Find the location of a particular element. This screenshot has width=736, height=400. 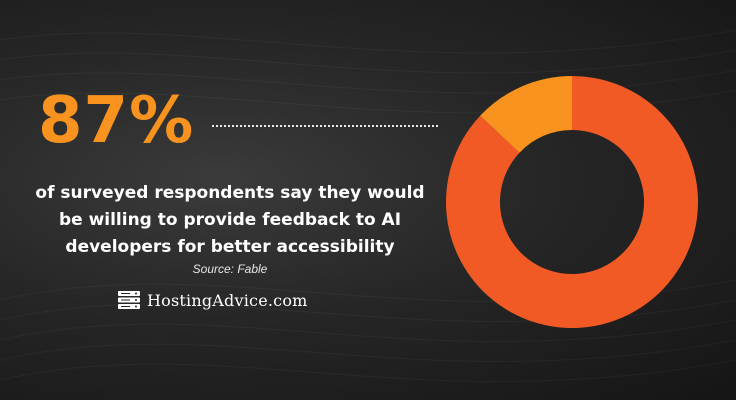

donut-slice-remainder is located at coordinates (526, 114).